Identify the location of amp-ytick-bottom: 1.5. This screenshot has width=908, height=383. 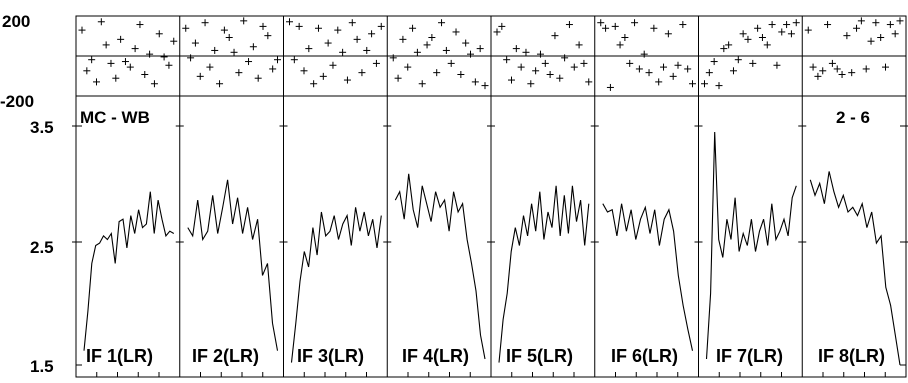
(42, 366).